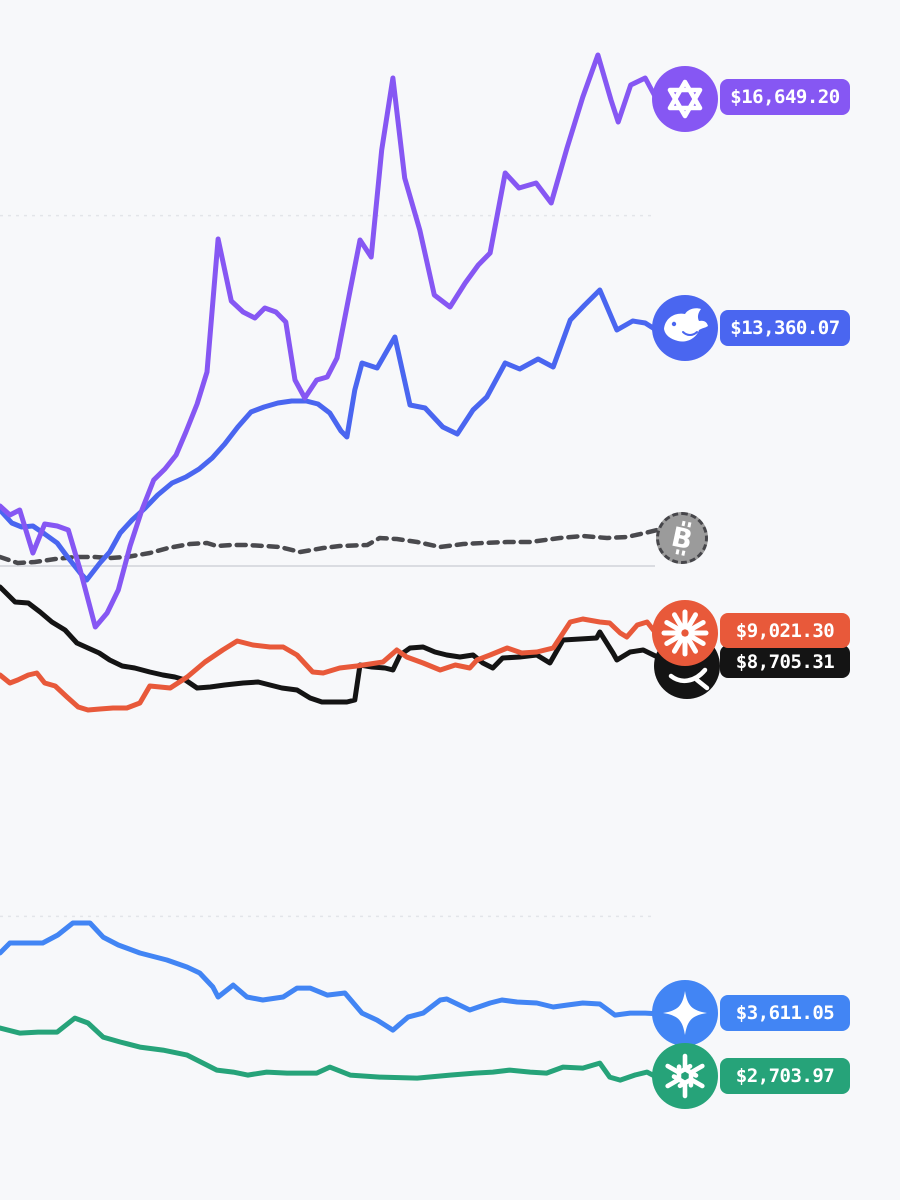  Describe the element at coordinates (785, 97) in the screenshot. I see `qwen-value-badge: $16,649.20` at that location.